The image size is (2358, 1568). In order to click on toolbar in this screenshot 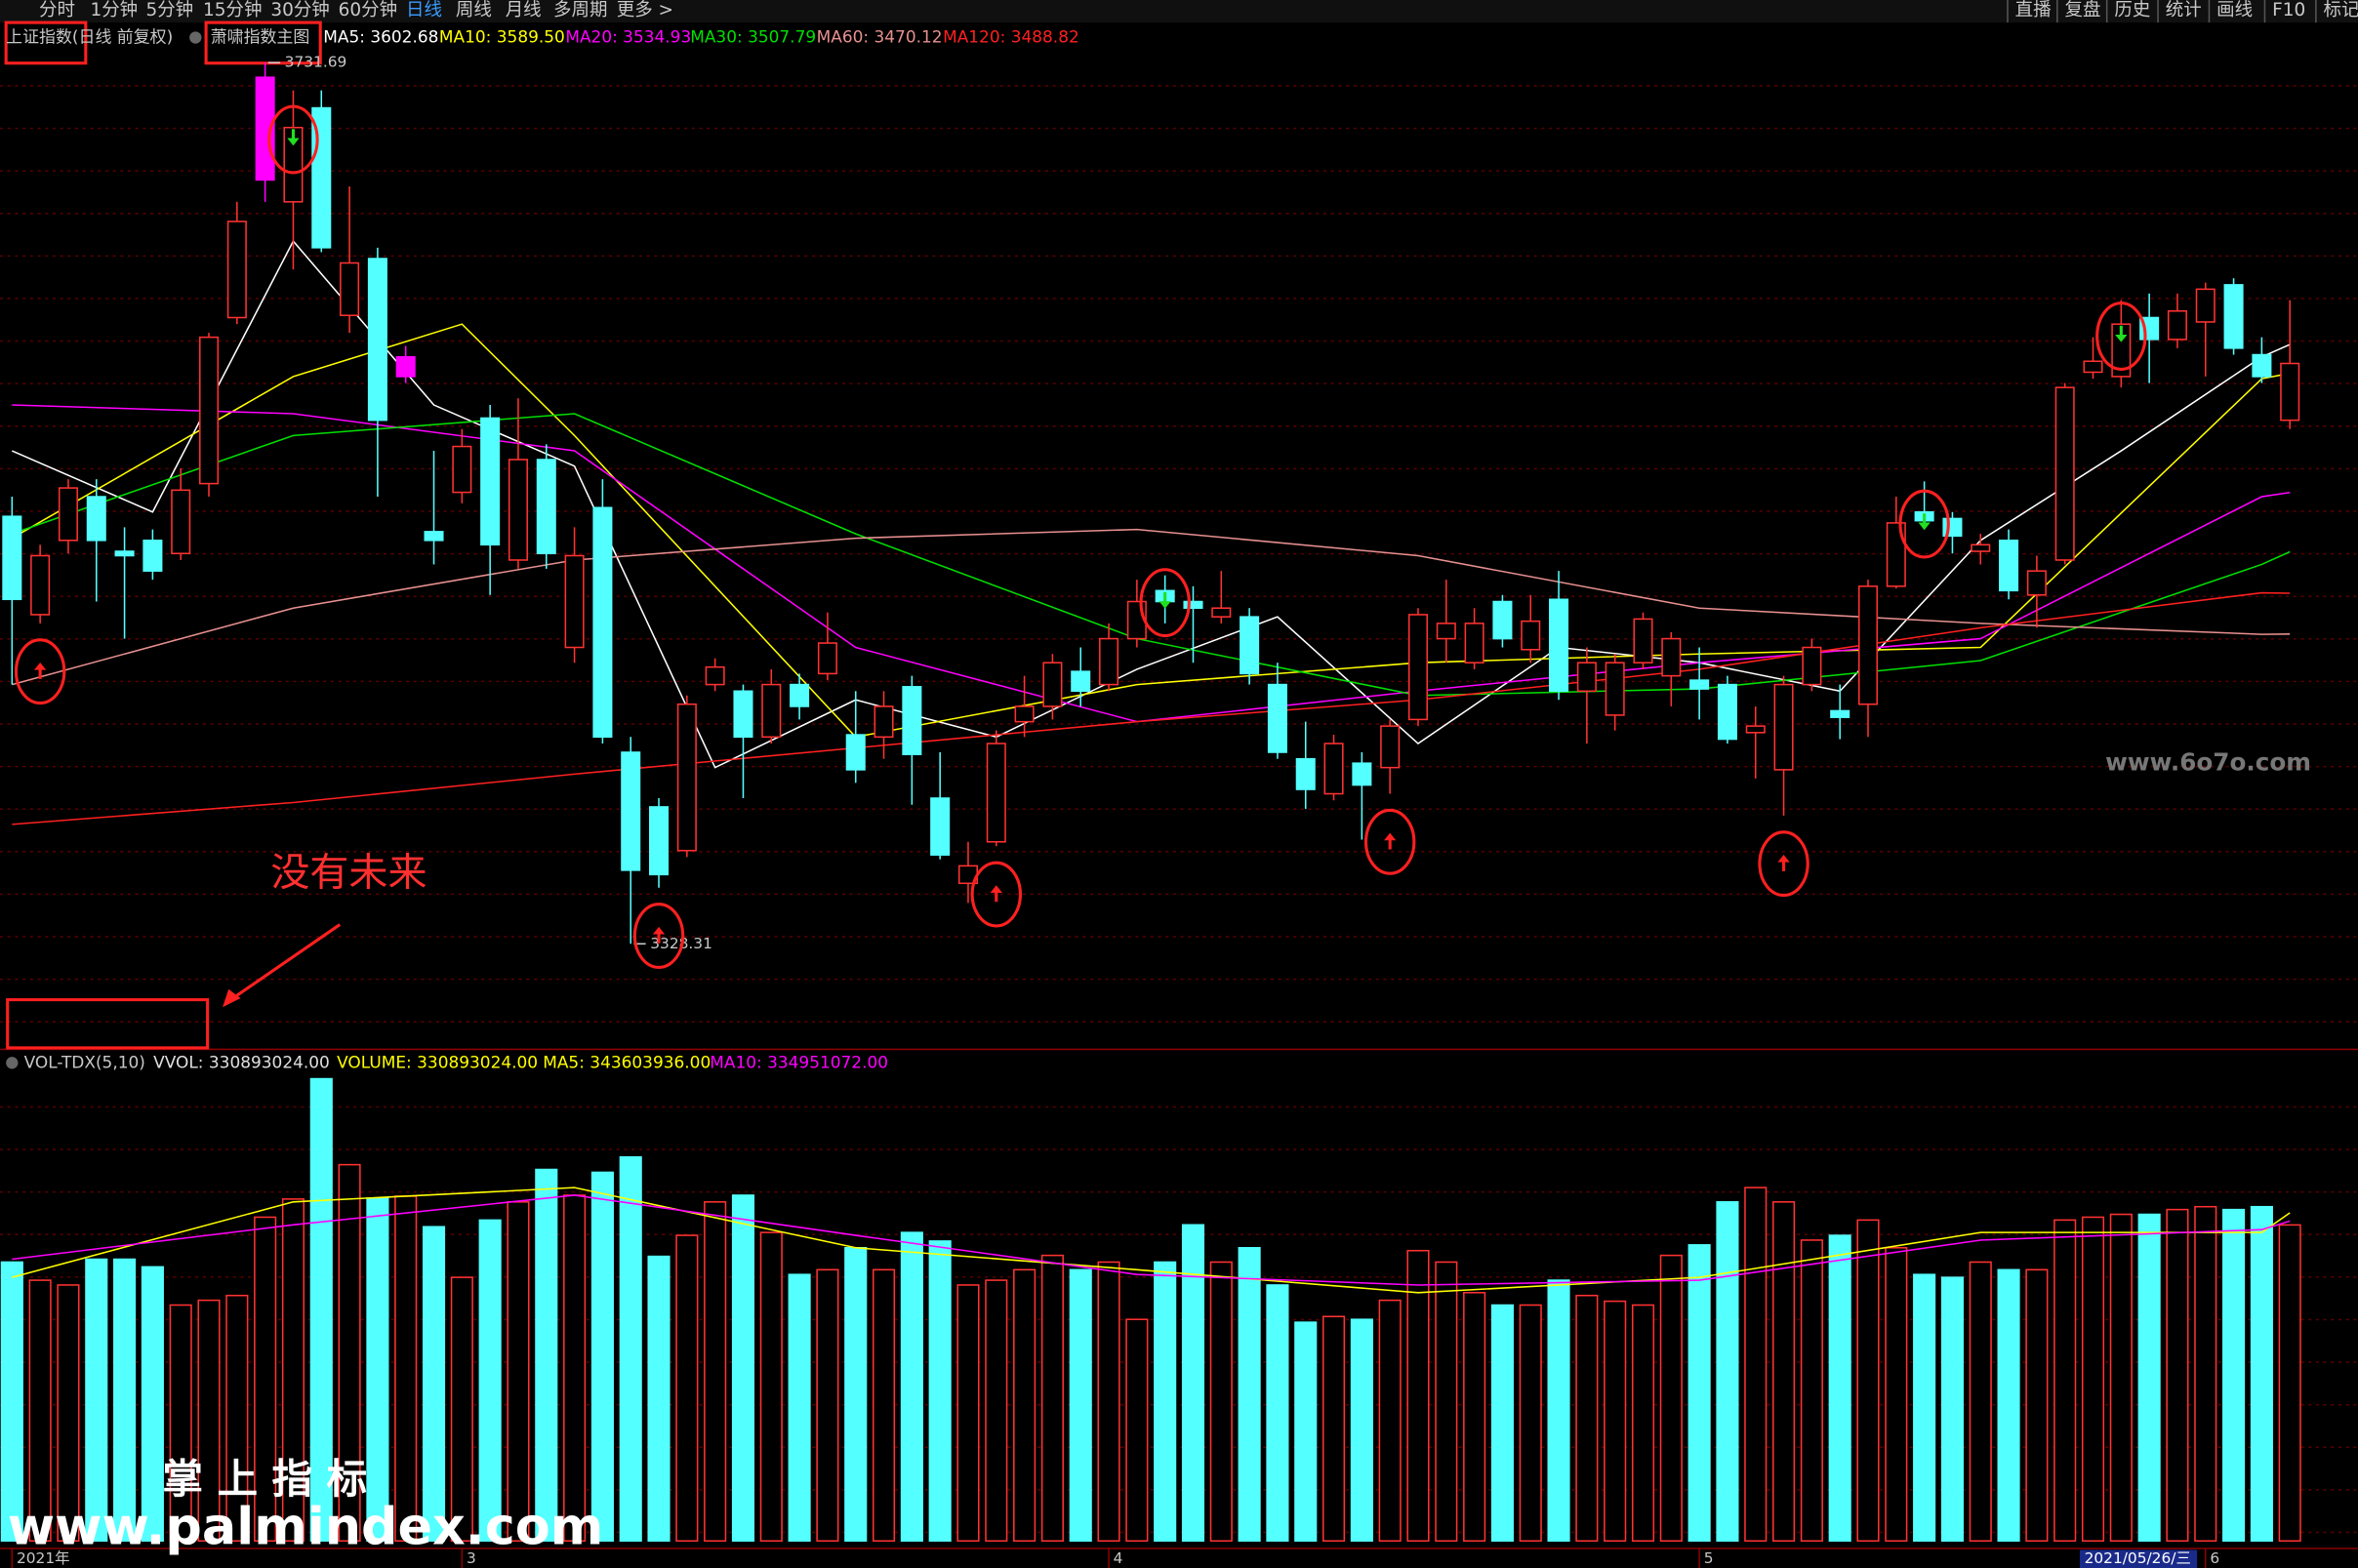, I will do `click(1179, 11)`.